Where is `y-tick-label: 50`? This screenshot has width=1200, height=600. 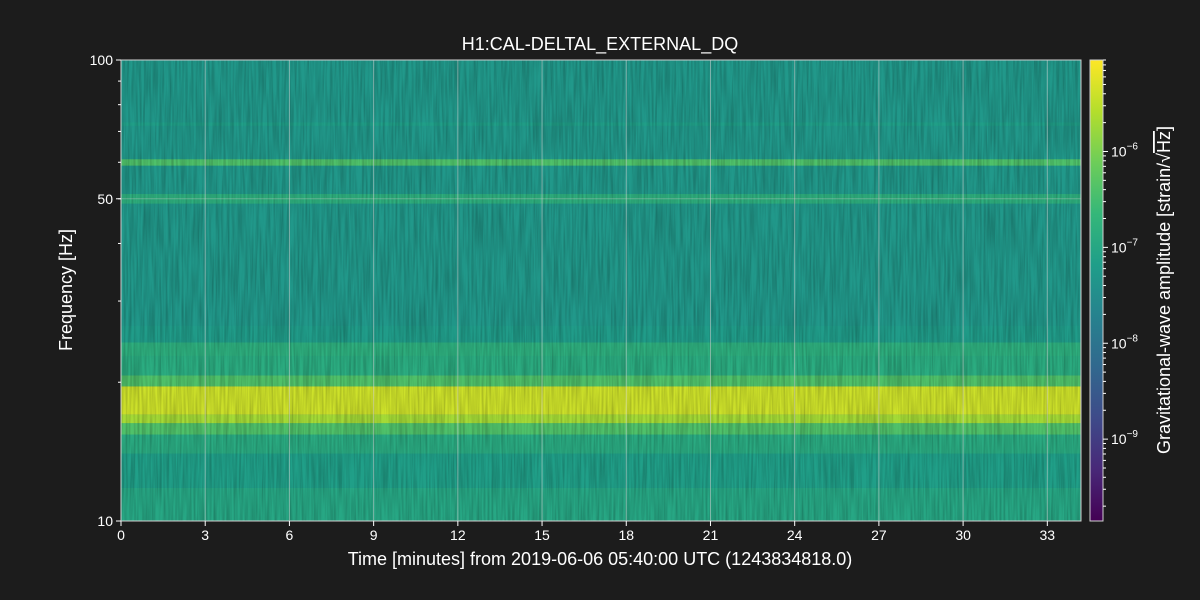
y-tick-label: 50 is located at coordinates (105, 199).